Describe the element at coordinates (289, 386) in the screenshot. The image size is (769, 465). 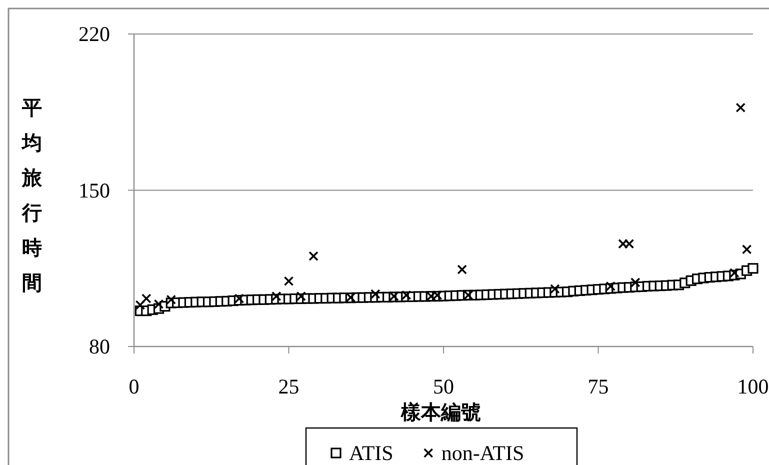
I see `x-tick-label: 25` at that location.